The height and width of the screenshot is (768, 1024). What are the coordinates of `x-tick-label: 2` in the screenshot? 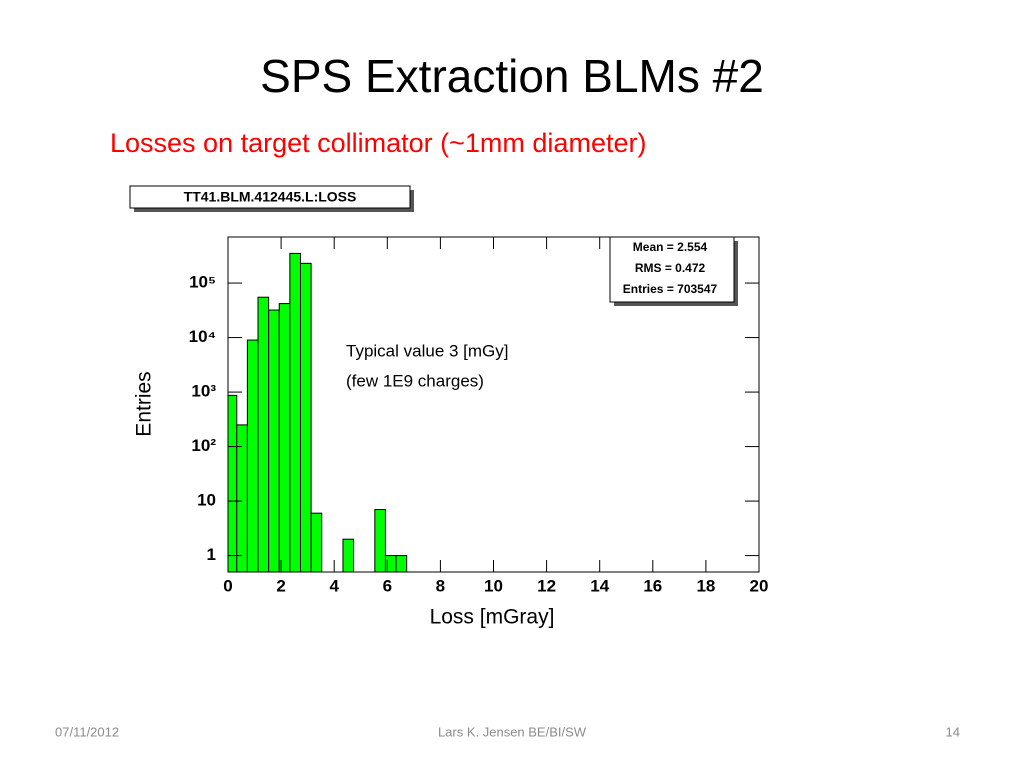 It's located at (280, 585).